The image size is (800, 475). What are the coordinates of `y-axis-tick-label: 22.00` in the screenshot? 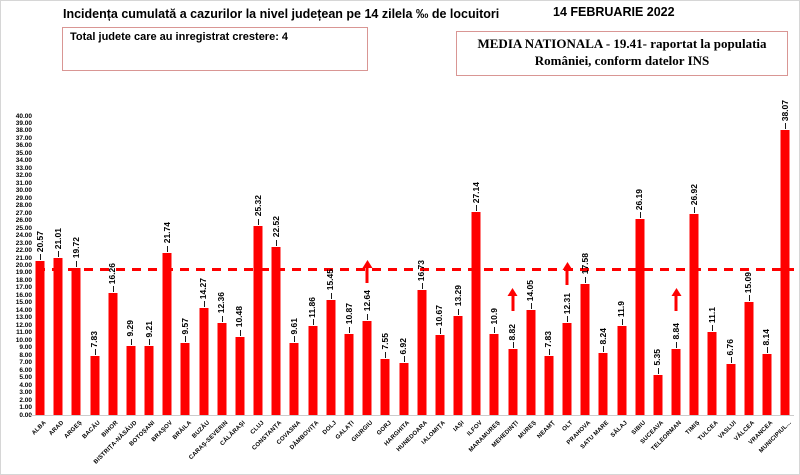 It's located at (23, 251).